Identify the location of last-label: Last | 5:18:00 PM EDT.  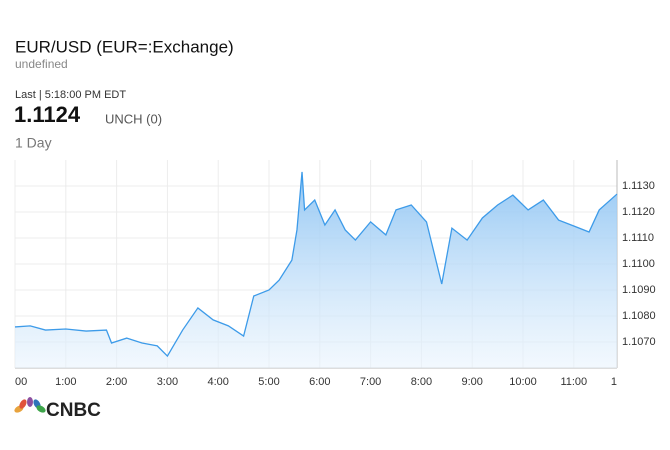
(70, 95).